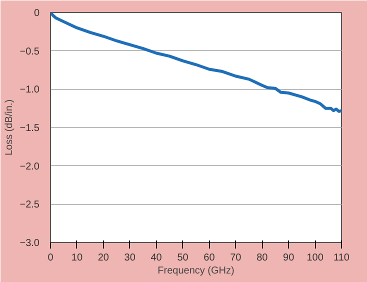  I want to click on x-tick-label: 60, so click(210, 258).